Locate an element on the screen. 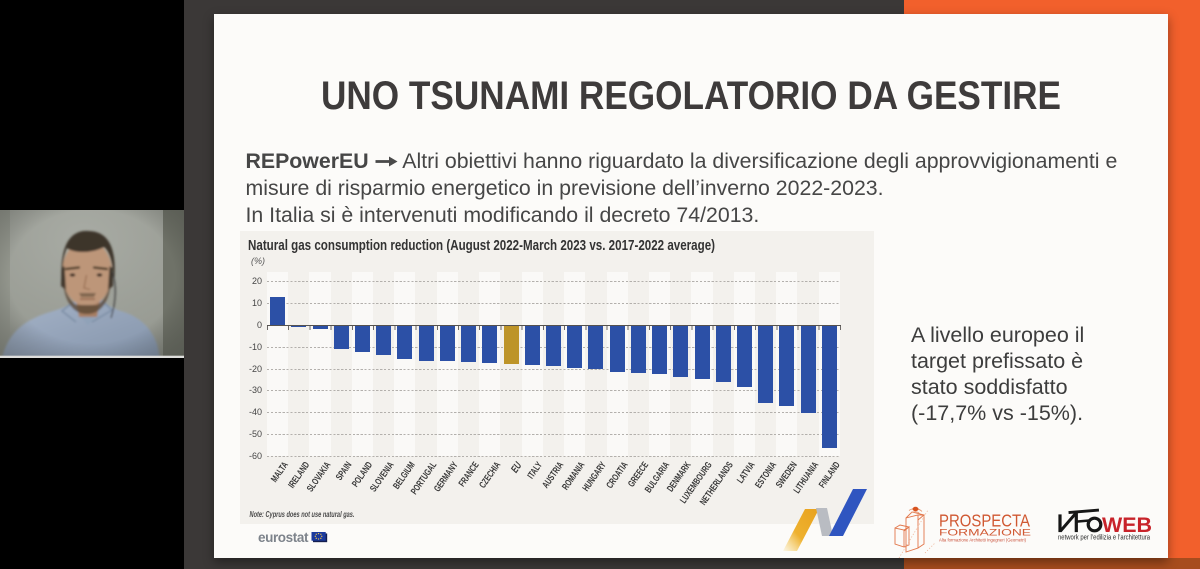 This screenshot has width=1200, height=569. svg-text: WEB is located at coordinates (1127, 525).